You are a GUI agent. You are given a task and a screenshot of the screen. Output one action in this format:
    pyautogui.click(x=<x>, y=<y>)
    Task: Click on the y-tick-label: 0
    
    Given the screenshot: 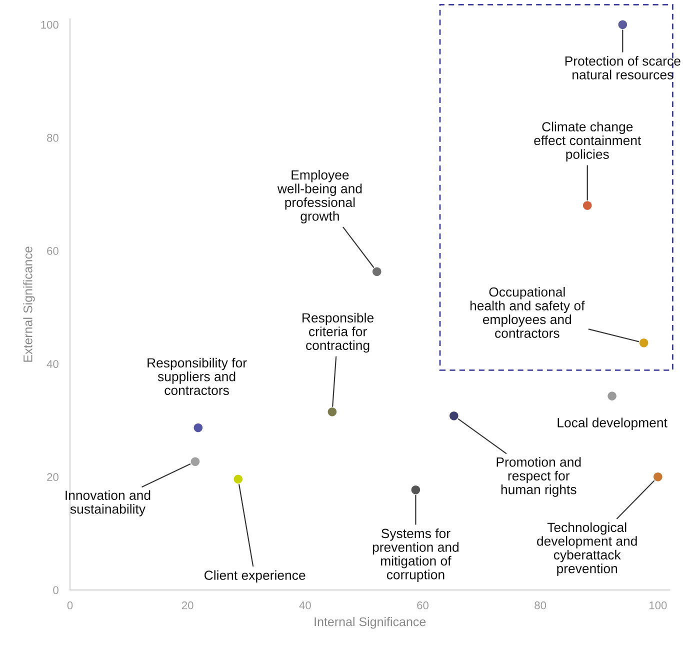 What is the action you would take?
    pyautogui.click(x=55, y=590)
    